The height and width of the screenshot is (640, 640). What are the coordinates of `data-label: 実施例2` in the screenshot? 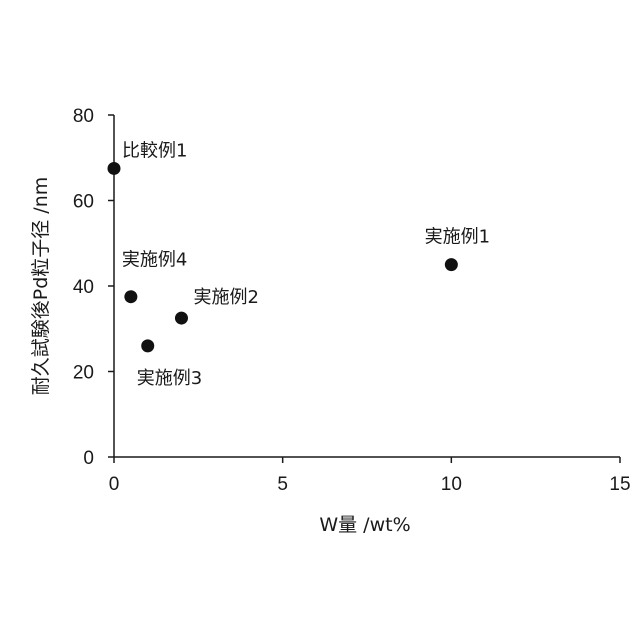 It's located at (225, 297).